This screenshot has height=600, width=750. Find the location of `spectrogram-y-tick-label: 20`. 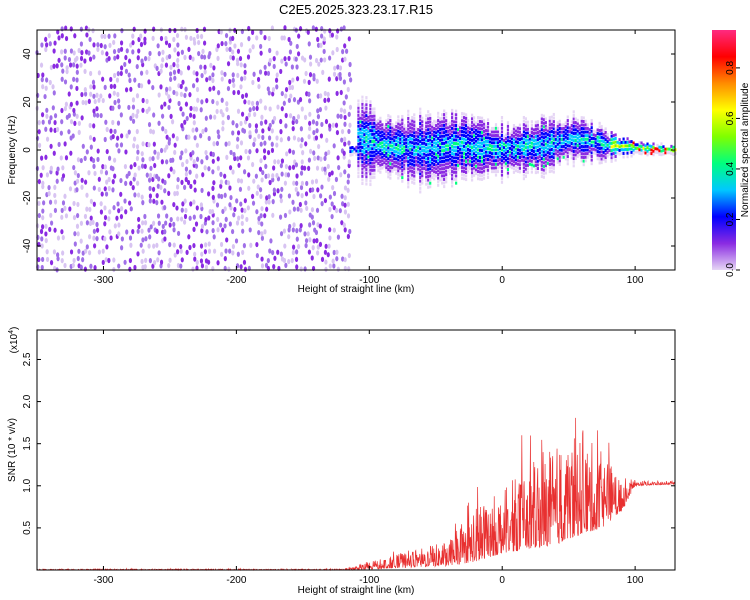

spectrogram-y-tick-label: 20 is located at coordinates (27, 102).